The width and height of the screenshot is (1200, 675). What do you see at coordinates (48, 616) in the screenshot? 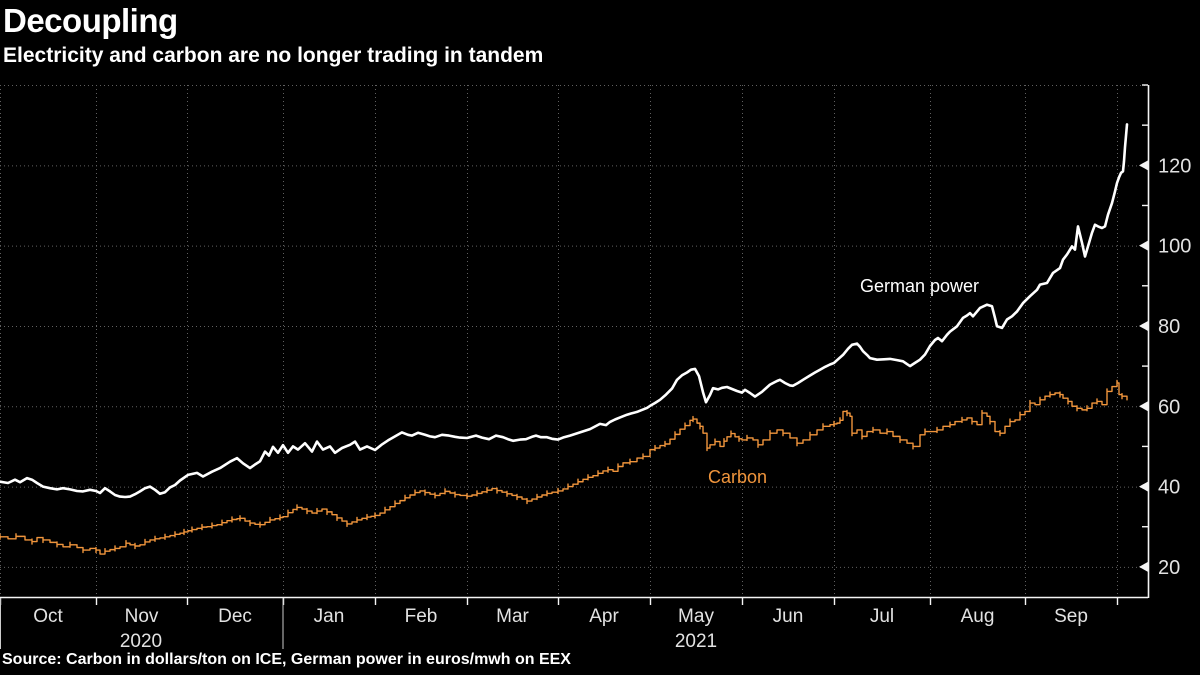
I see `x-axis-month-label: Oct` at bounding box center [48, 616].